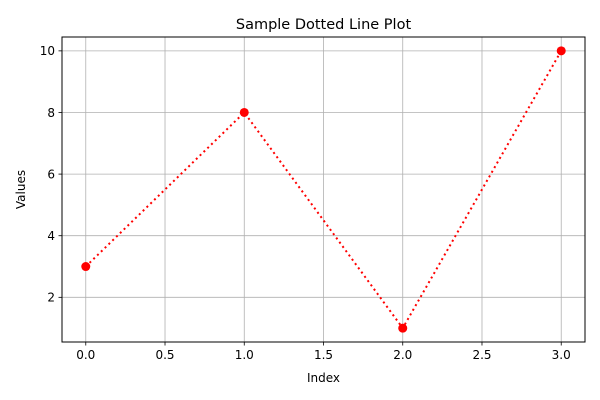 Image resolution: width=600 pixels, height=400 pixels. What do you see at coordinates (51, 236) in the screenshot?
I see `y-tick-label: 4` at bounding box center [51, 236].